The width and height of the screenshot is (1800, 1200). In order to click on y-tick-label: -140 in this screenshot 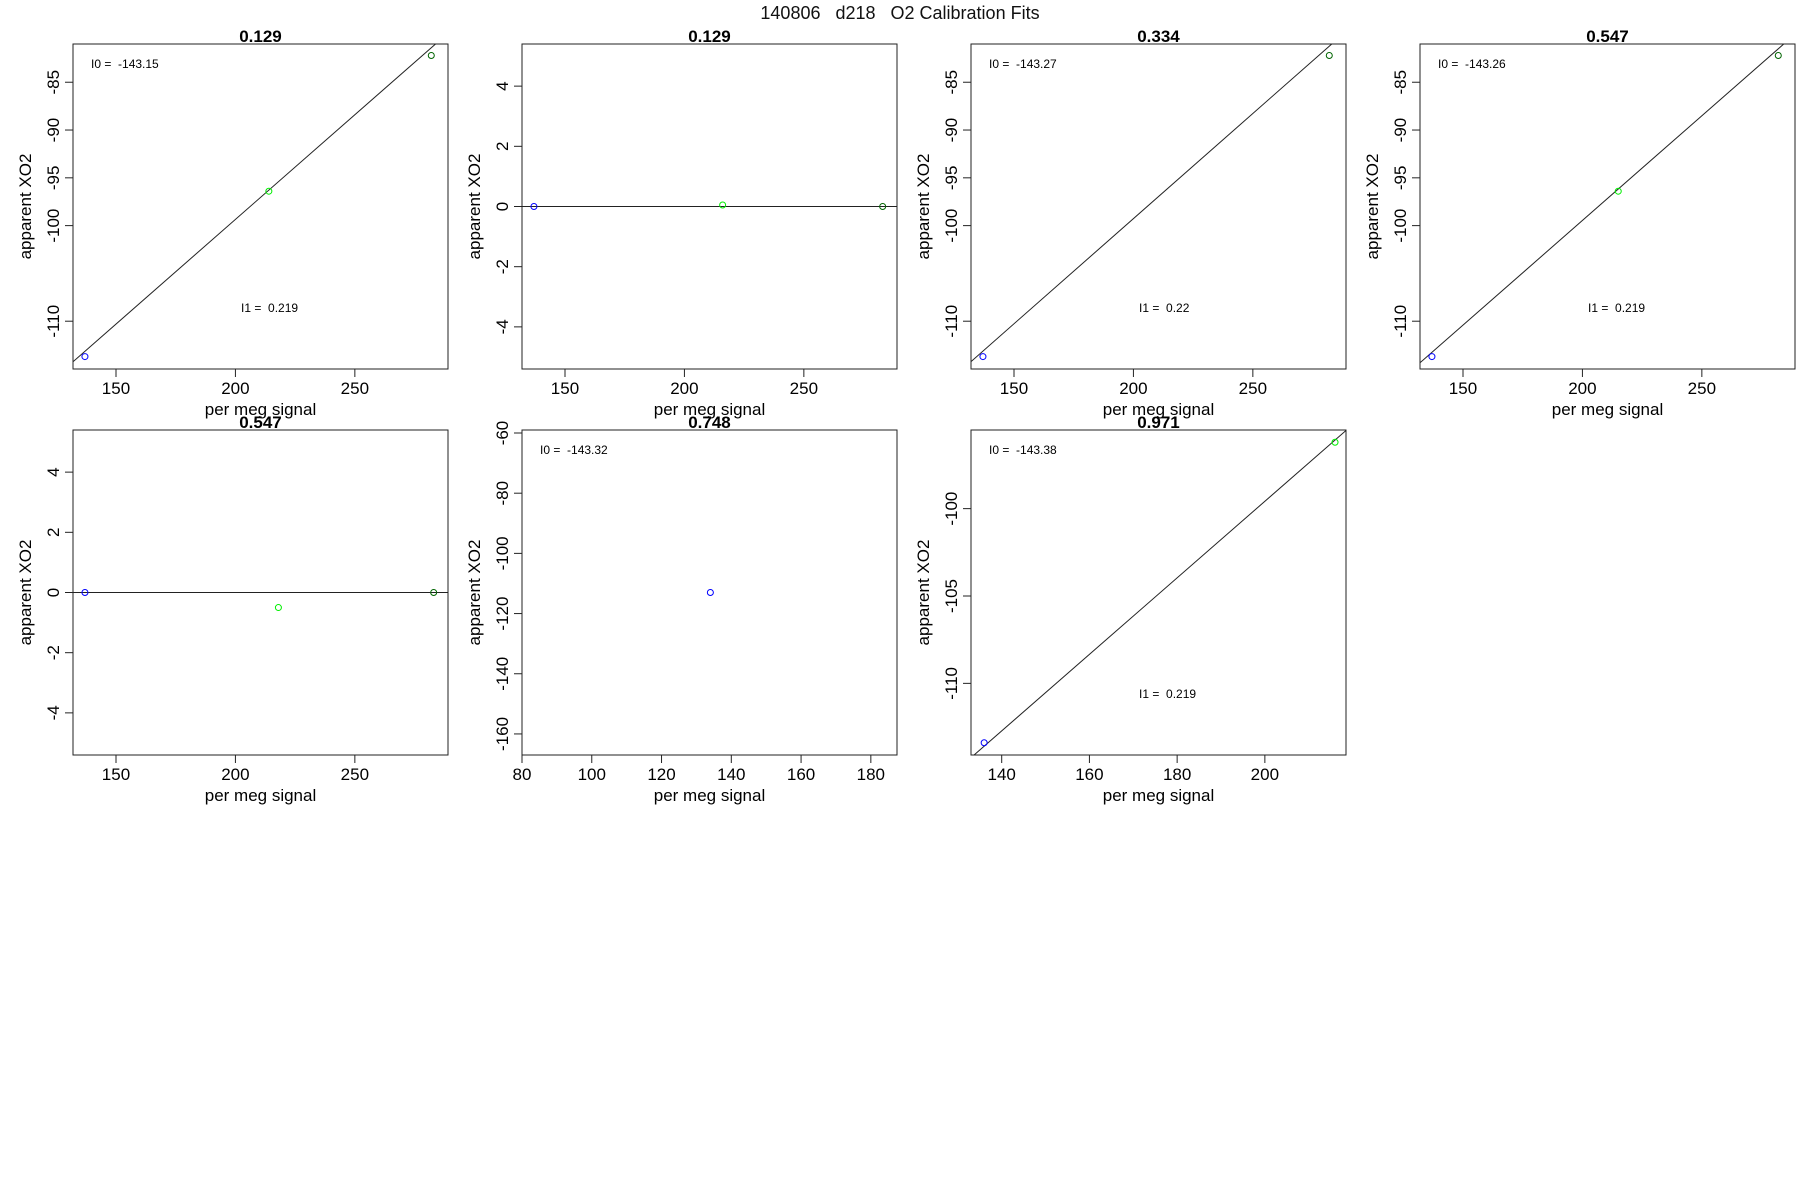, I will do `click(502, 674)`.